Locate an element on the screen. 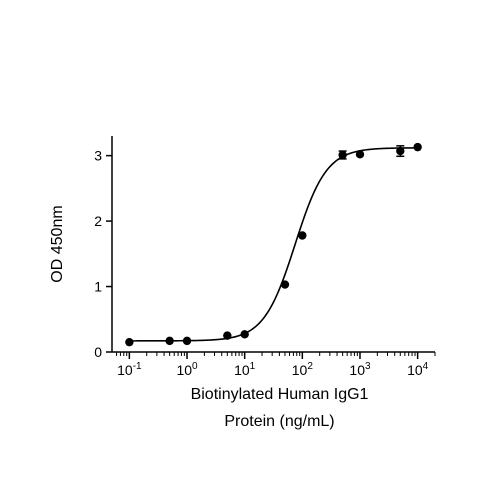 This screenshot has width=500, height=500. y-tick-label: 3 is located at coordinates (98, 156).